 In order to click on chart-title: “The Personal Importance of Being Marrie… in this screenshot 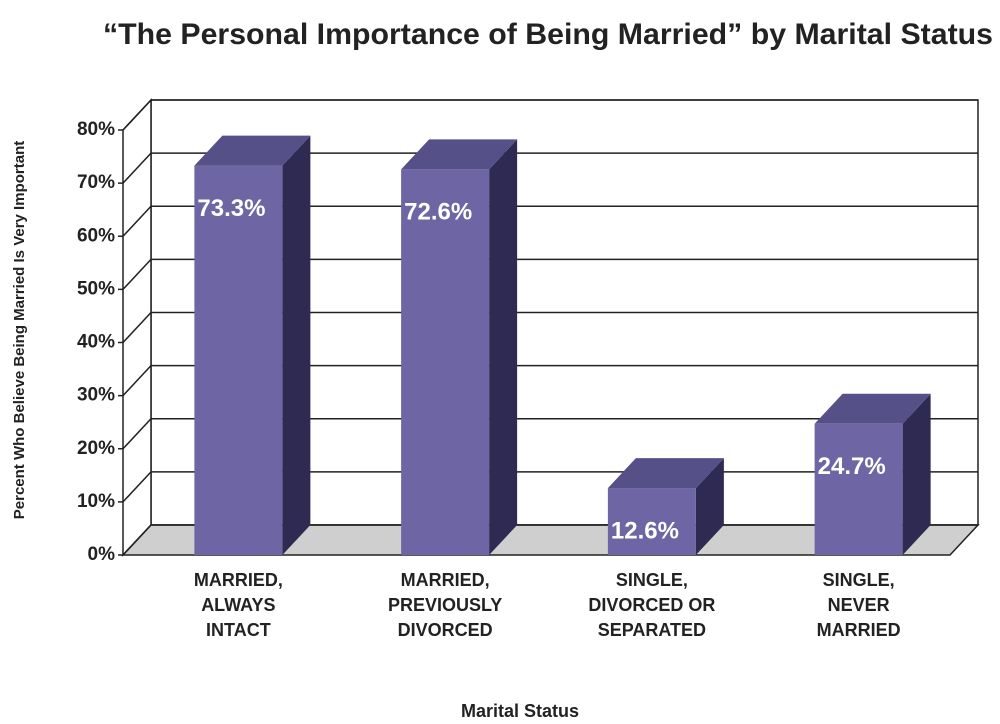, I will do `click(548, 34)`.